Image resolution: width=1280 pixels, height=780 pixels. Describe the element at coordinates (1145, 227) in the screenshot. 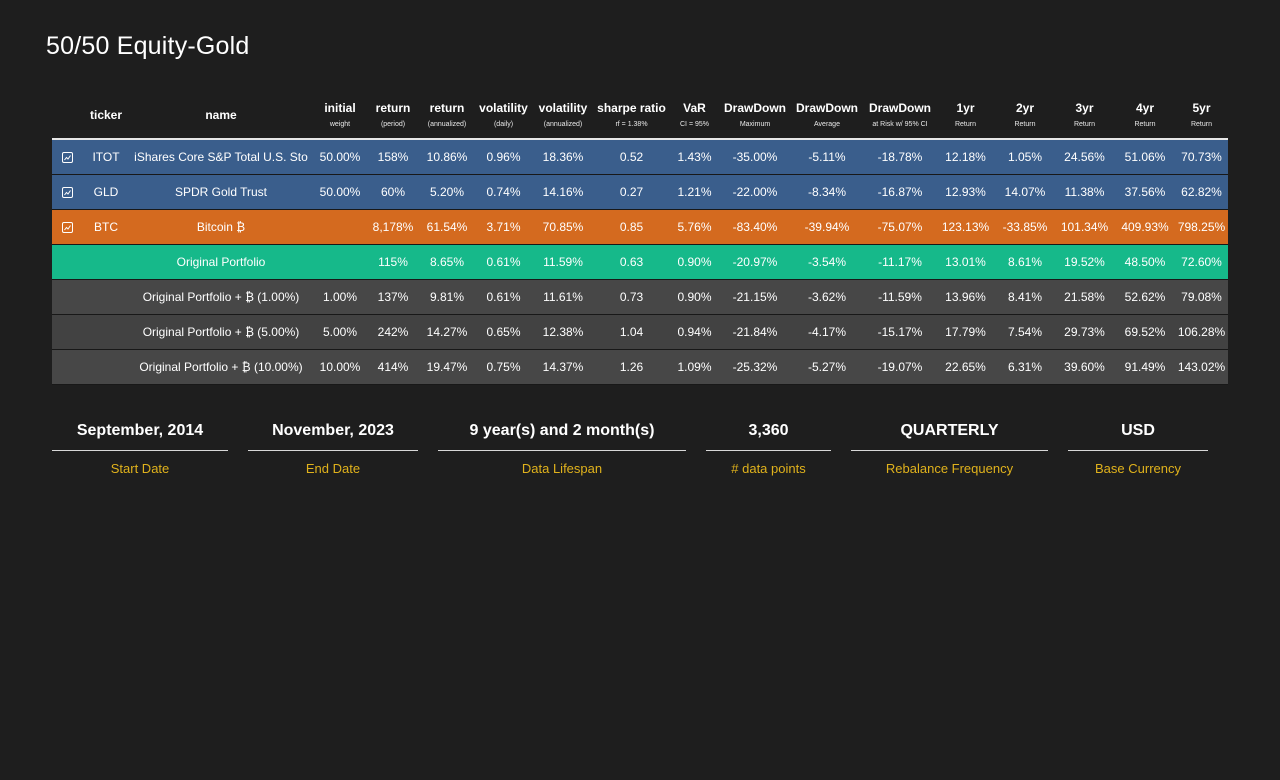

I see `r4-cell: 409.93%` at that location.